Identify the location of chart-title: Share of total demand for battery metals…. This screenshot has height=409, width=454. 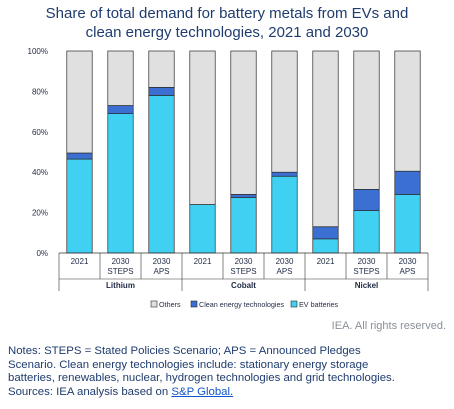
(227, 23).